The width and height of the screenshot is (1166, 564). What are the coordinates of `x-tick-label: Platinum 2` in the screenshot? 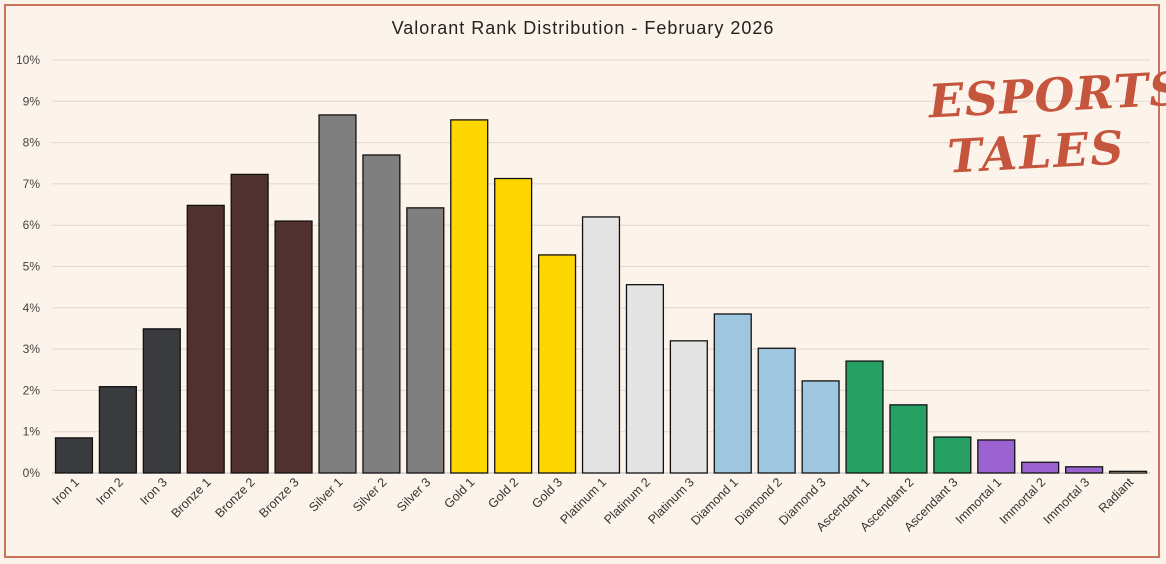 It's located at (627, 501).